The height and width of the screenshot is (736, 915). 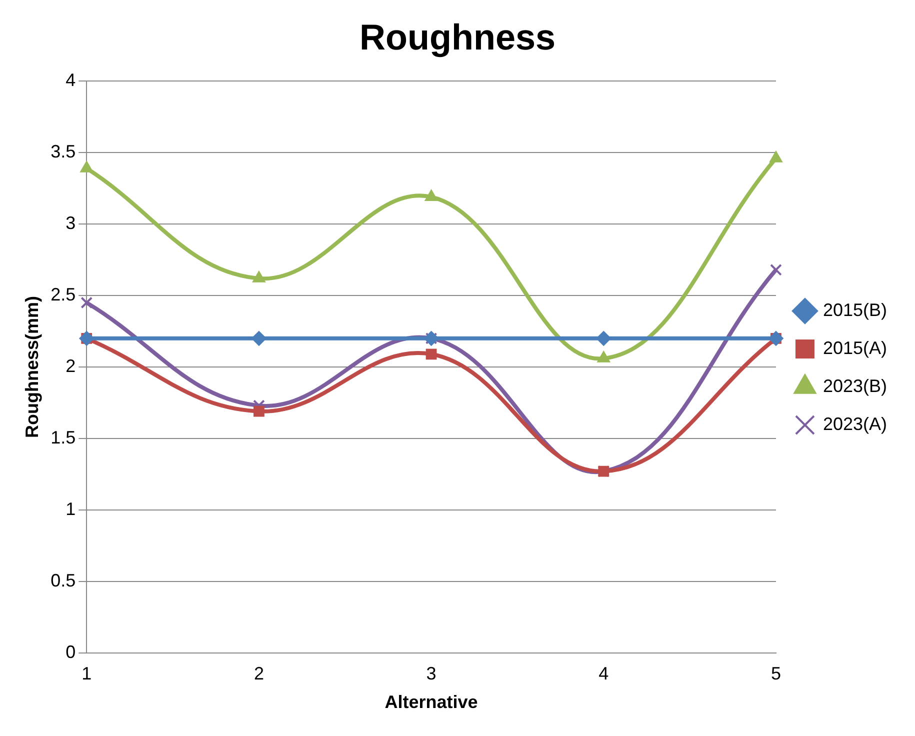 I want to click on y-tick-label: 1.5, so click(x=63, y=437).